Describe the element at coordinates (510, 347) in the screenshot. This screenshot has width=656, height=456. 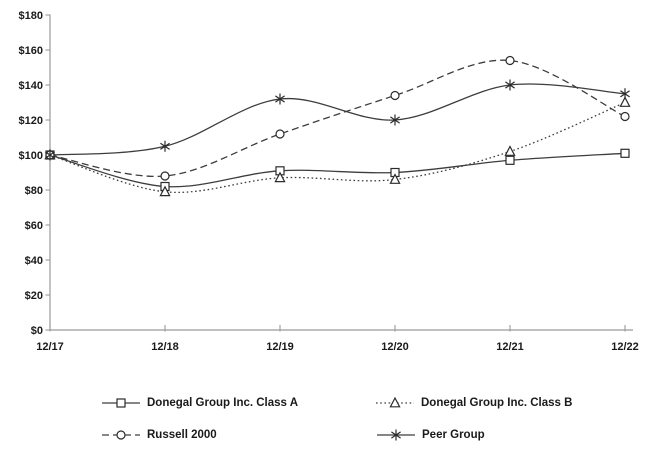
I see `x-axis-label: 12/21` at that location.